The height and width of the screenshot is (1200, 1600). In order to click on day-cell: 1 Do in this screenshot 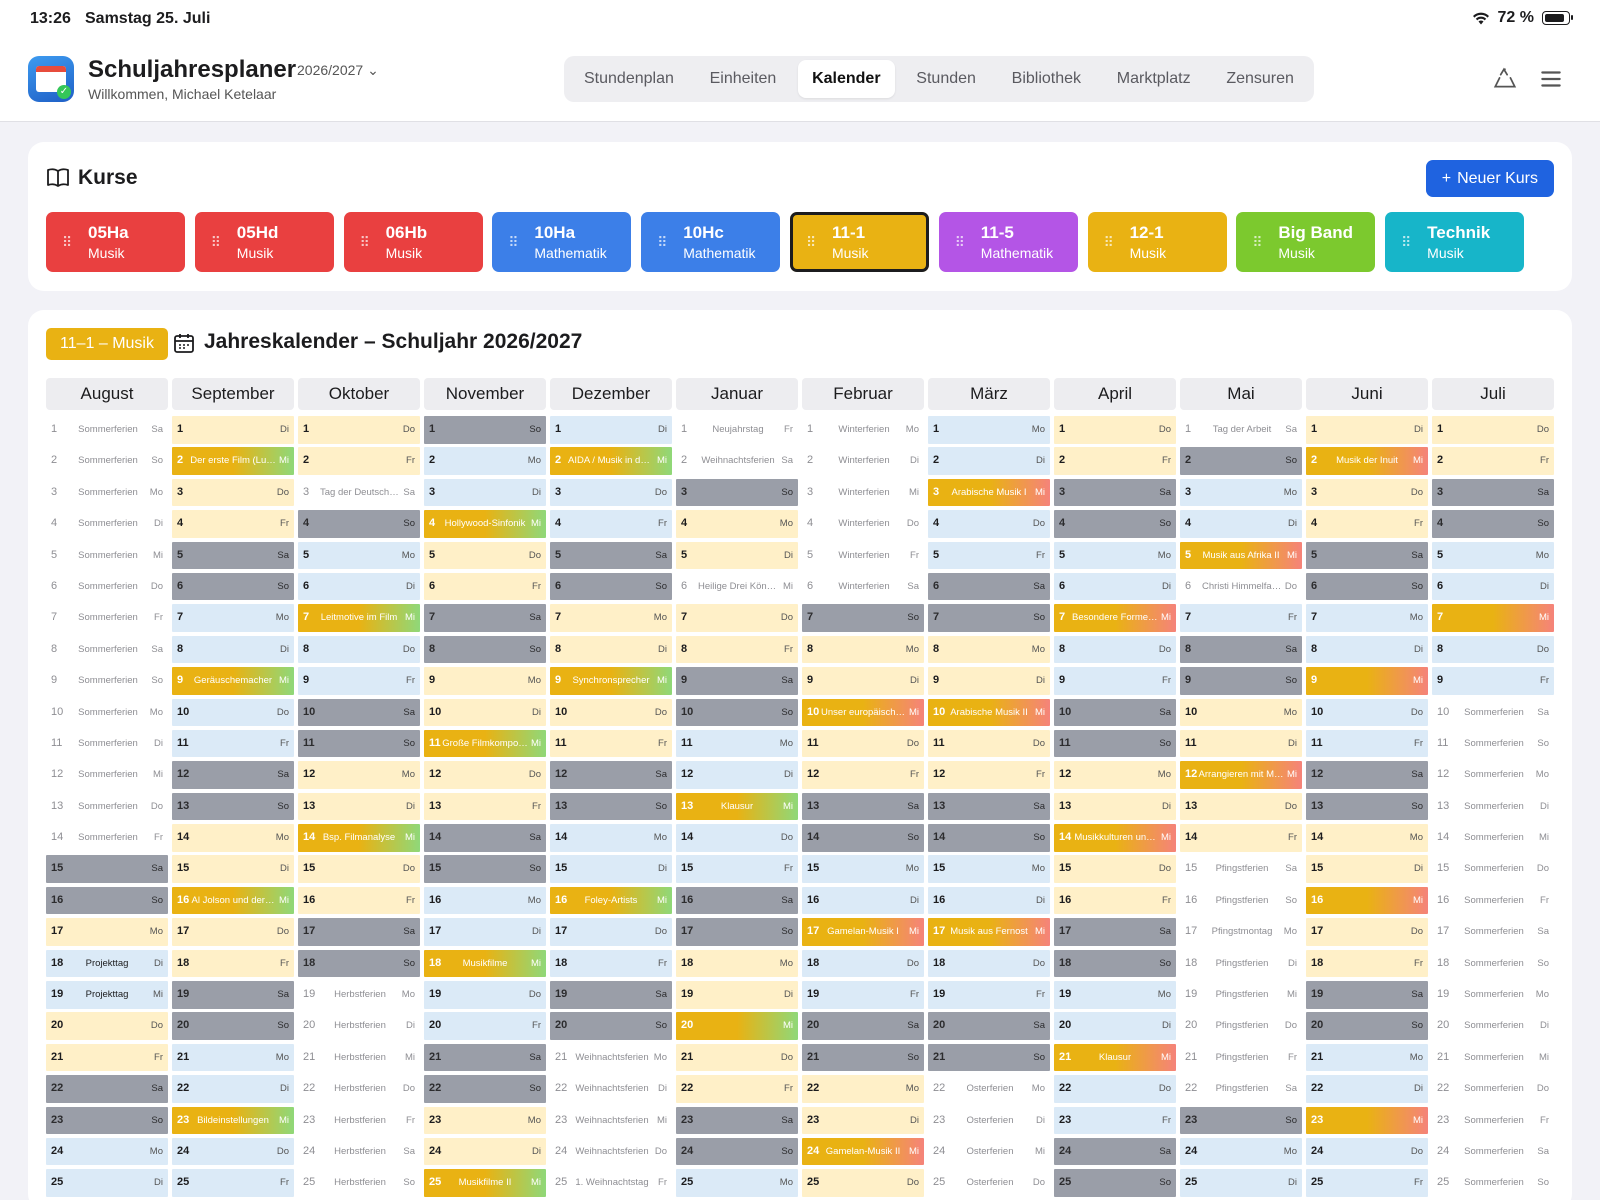, I will do `click(1115, 430)`.